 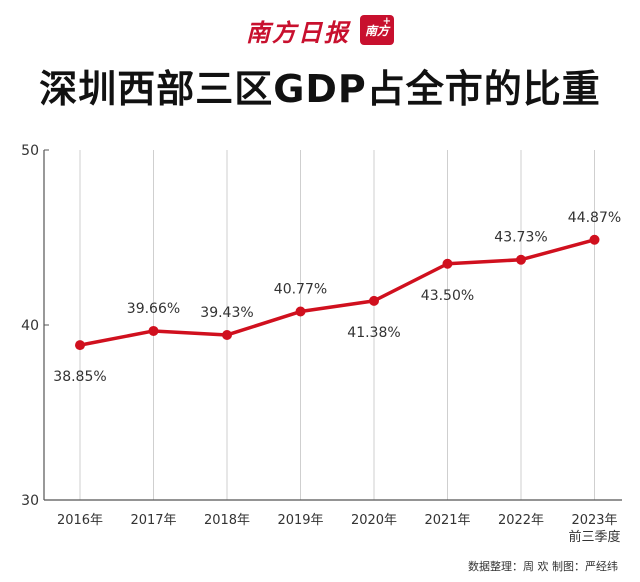 I want to click on x-tick-label: 2020年, so click(x=374, y=520).